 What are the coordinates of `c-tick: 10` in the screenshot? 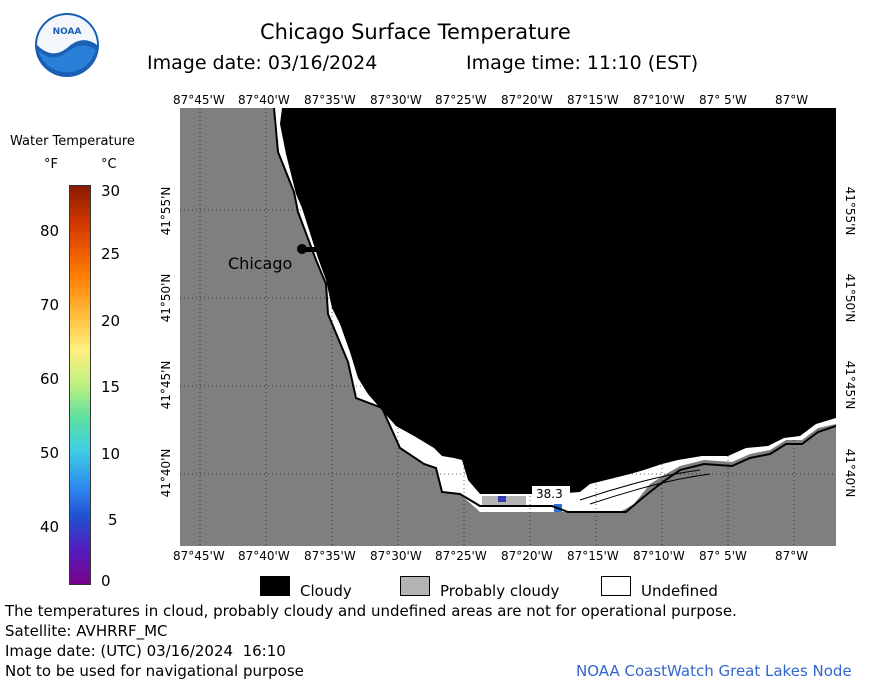 It's located at (111, 454).